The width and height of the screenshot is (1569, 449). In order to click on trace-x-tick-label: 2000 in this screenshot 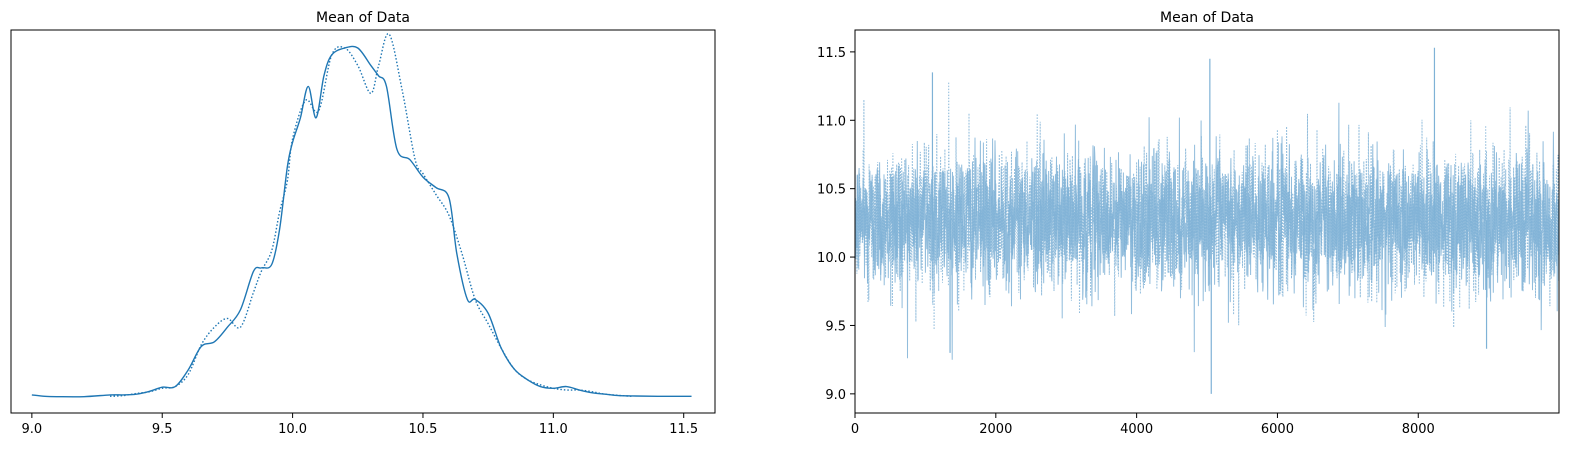, I will do `click(995, 429)`.